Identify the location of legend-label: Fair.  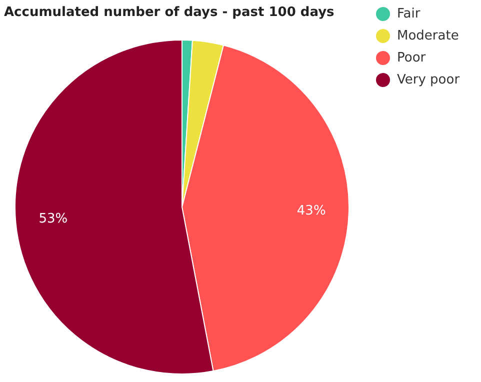
(409, 14).